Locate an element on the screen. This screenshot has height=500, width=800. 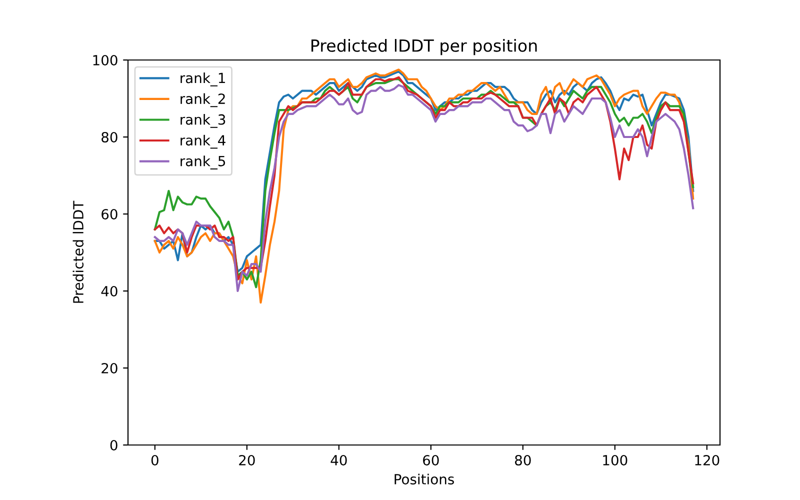
y-axis-title: Predicted lDDT is located at coordinates (78, 251).